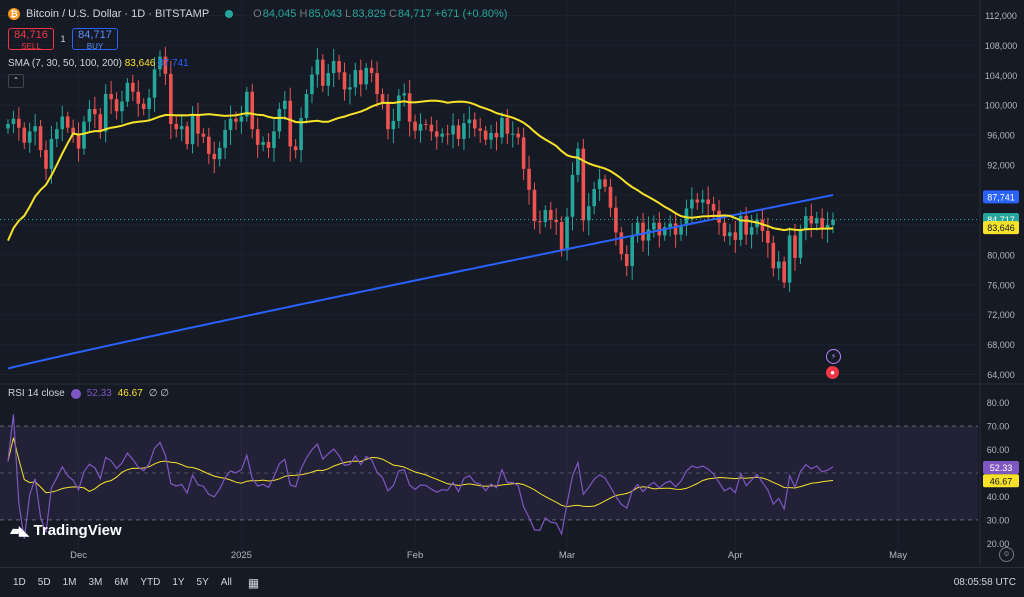  Describe the element at coordinates (1001, 228) in the screenshot. I see `sma-fast-tag: 83,646` at that location.